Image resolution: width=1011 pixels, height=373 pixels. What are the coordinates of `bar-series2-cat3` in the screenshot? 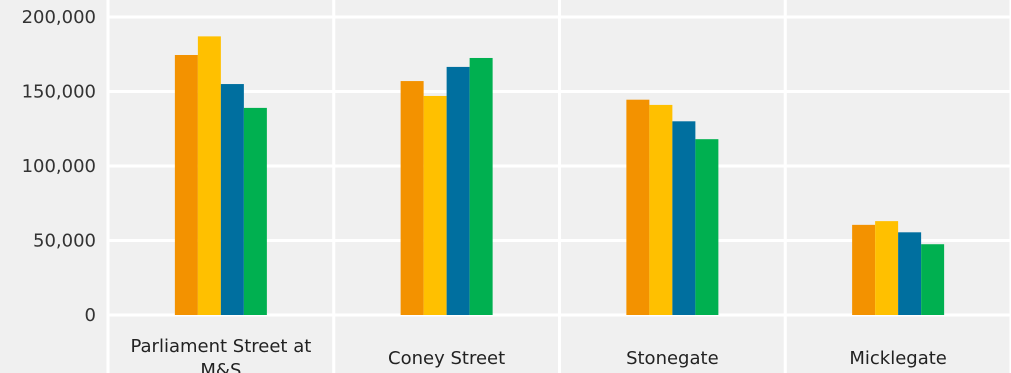 It's located at (661, 209).